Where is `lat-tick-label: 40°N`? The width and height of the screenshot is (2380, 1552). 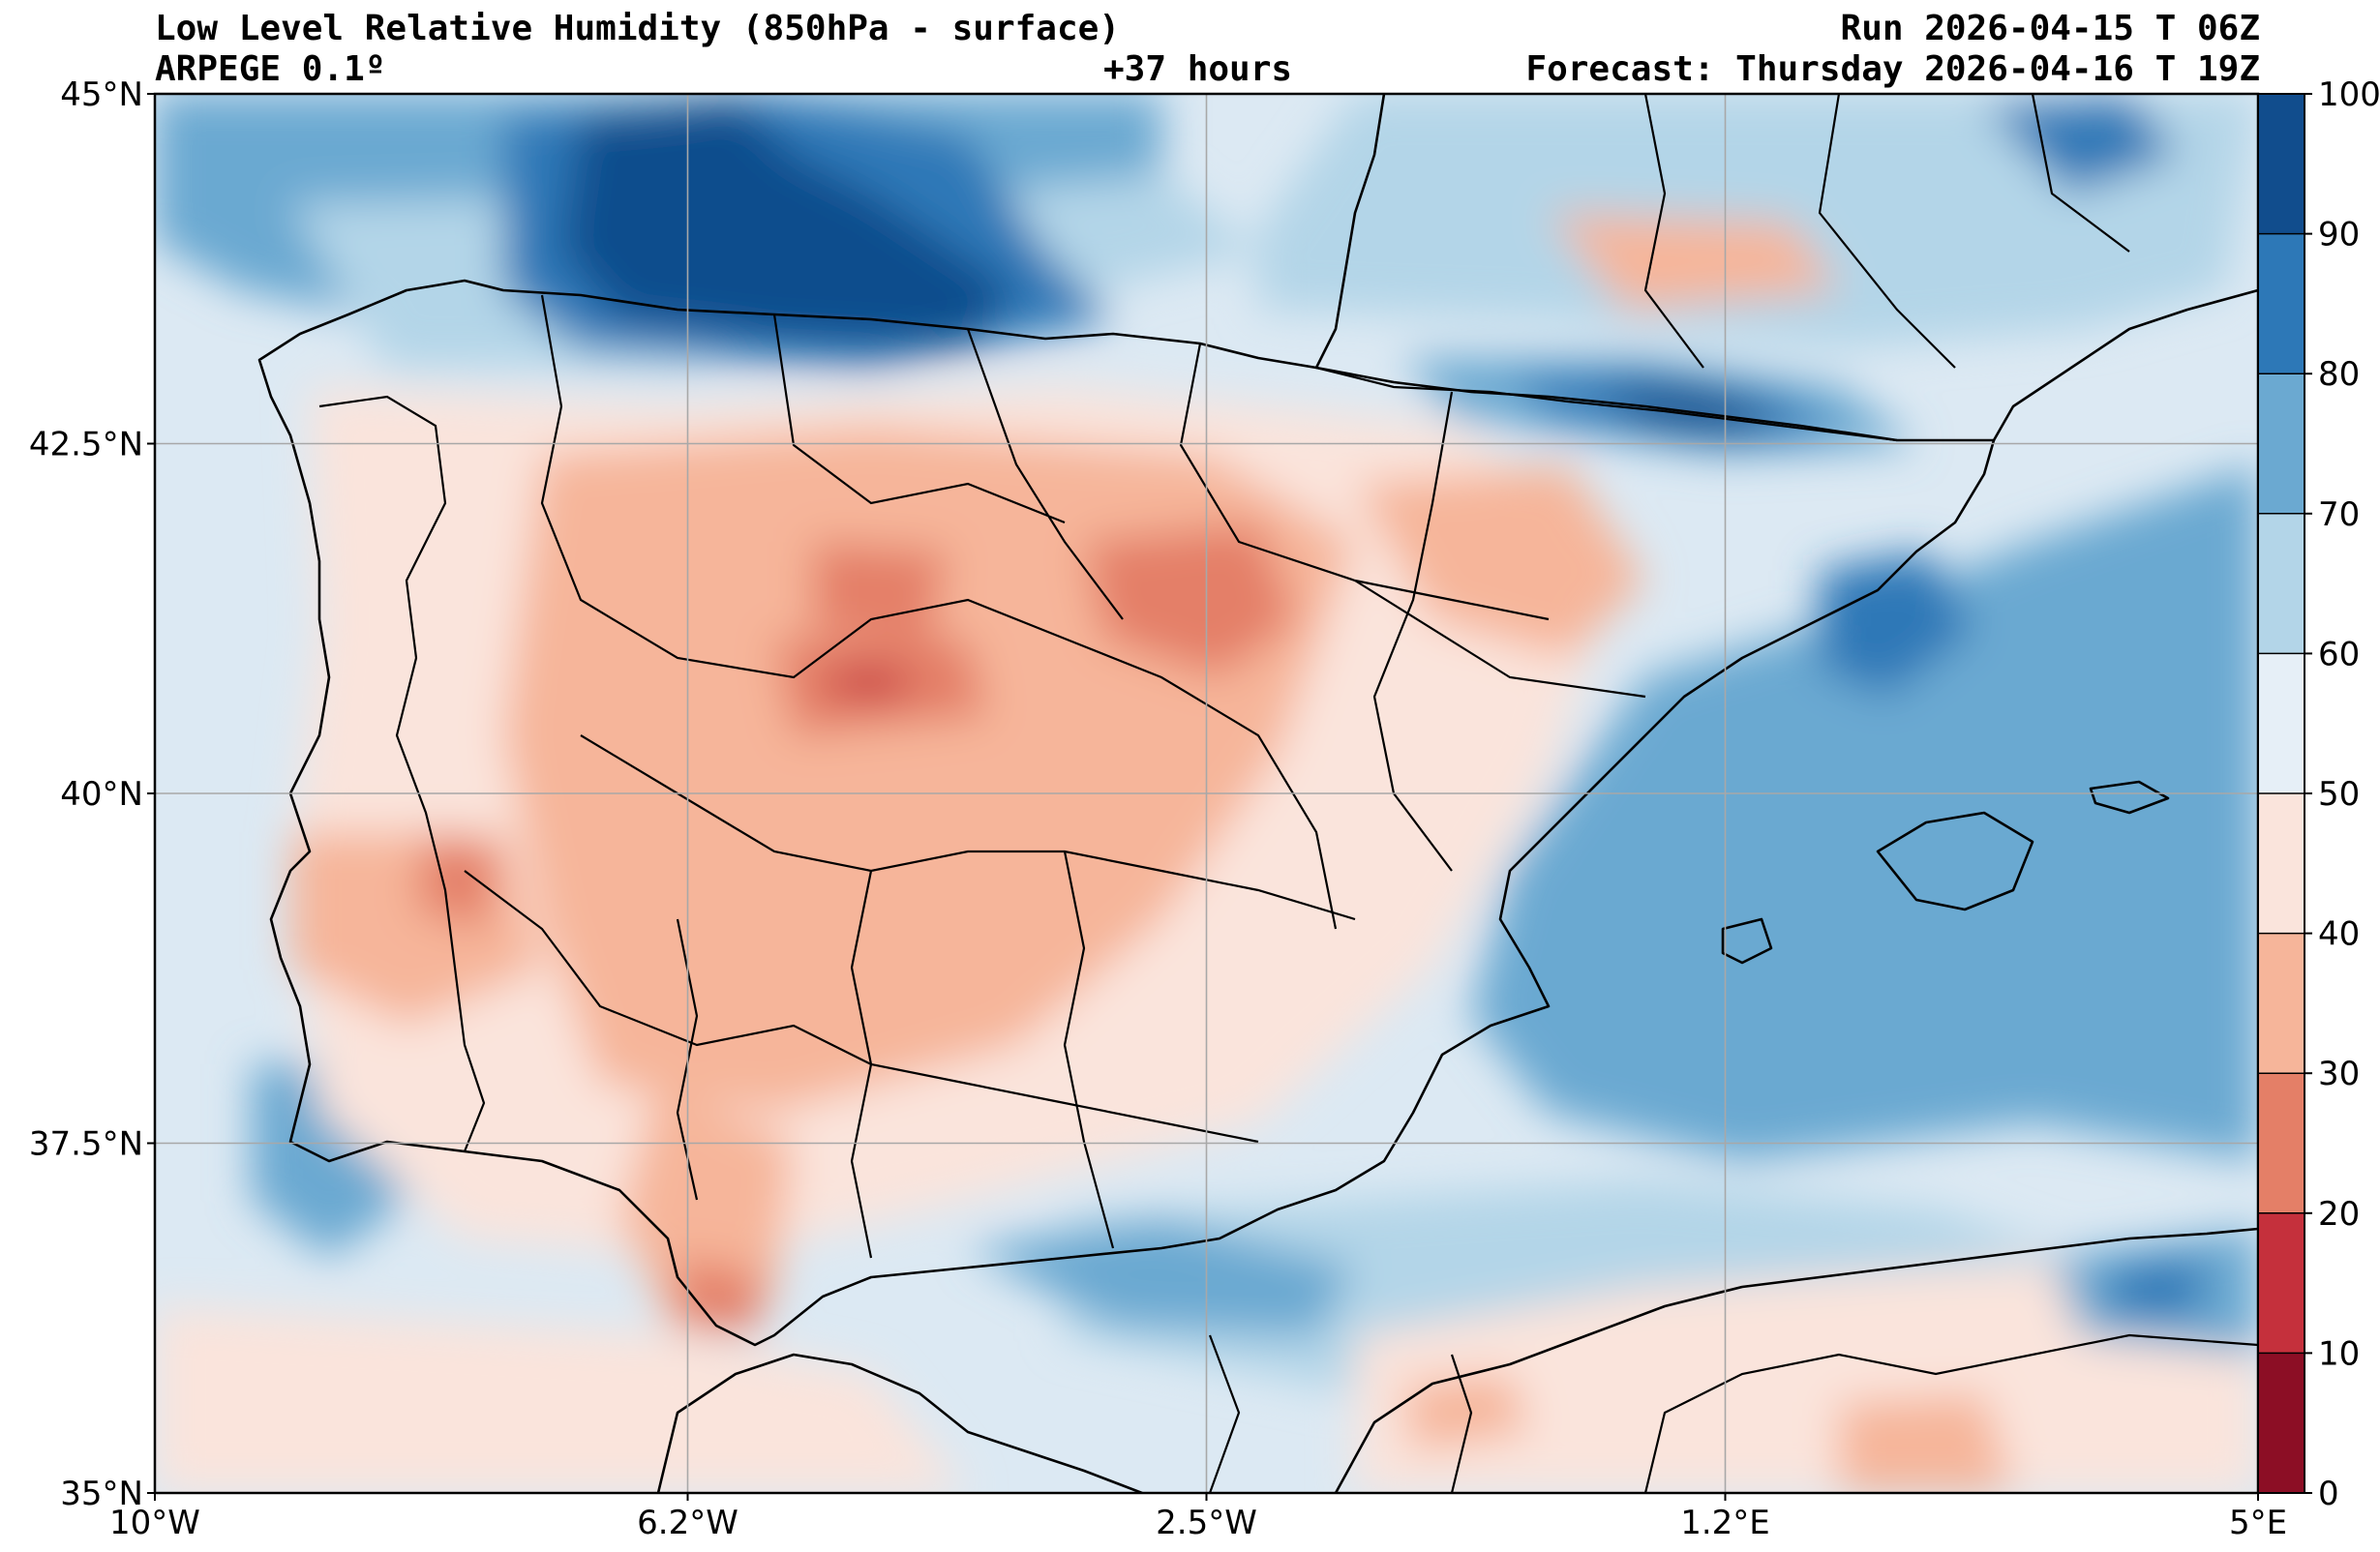 lat-tick-label: 40°N is located at coordinates (101, 795).